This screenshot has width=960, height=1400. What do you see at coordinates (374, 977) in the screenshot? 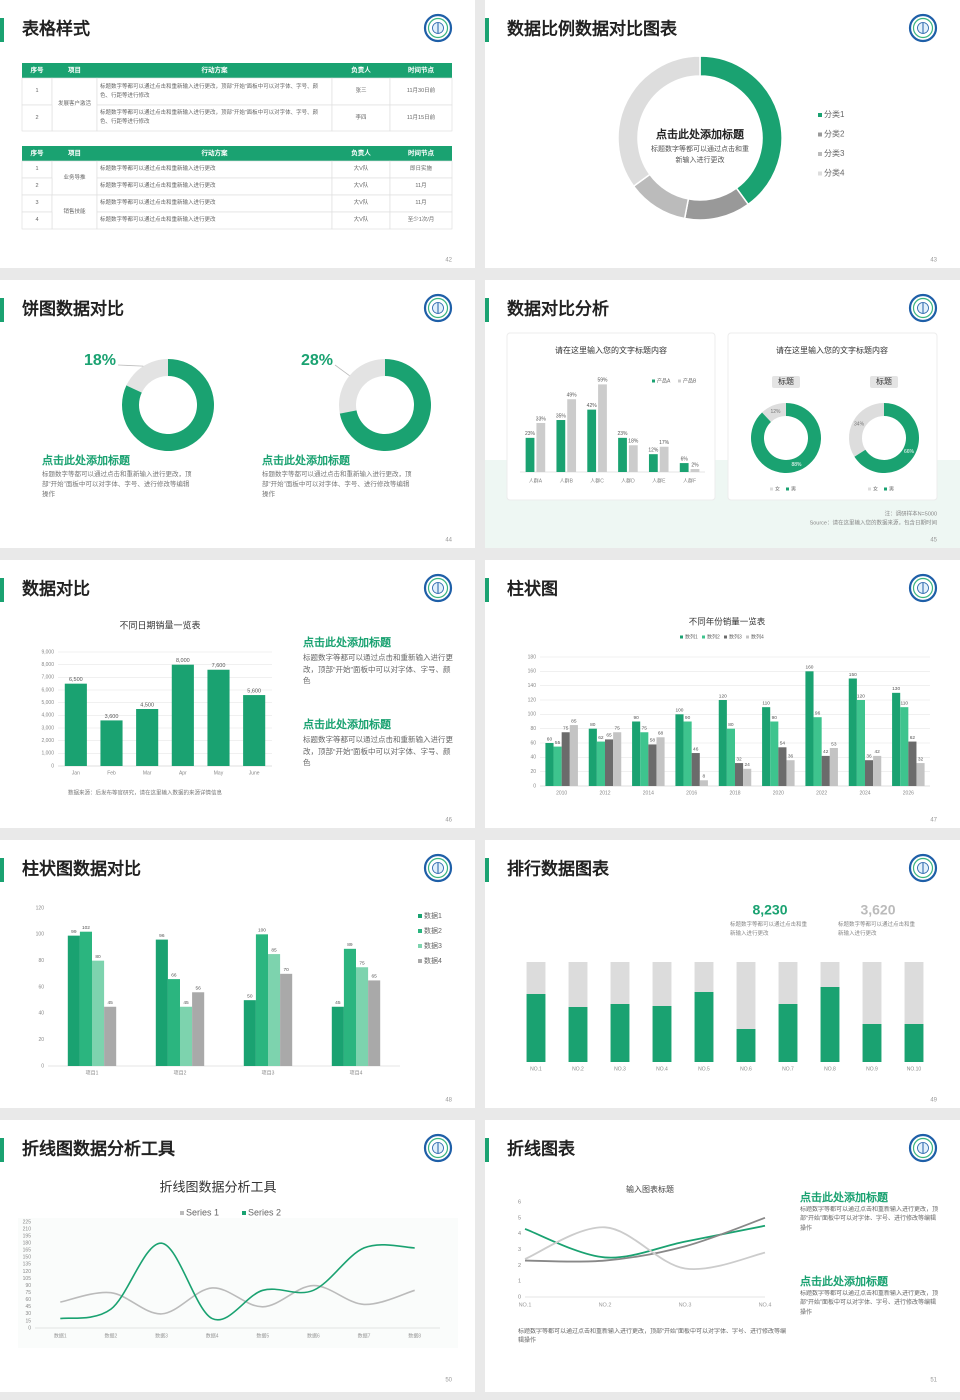
I see `data-label: 65` at bounding box center [374, 977].